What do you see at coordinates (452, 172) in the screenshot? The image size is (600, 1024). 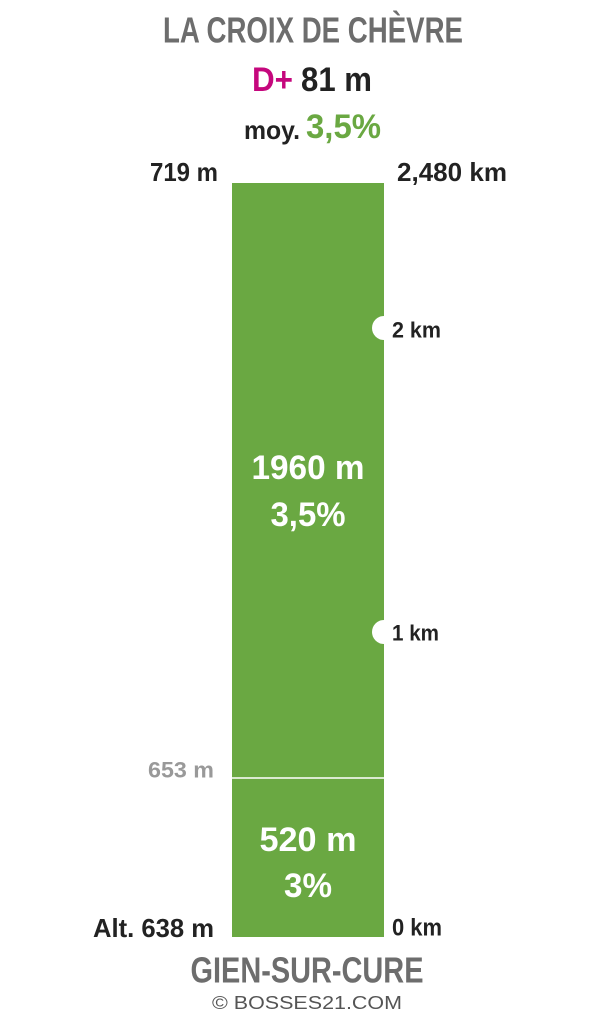 I see `top-distance: 2,480 km` at bounding box center [452, 172].